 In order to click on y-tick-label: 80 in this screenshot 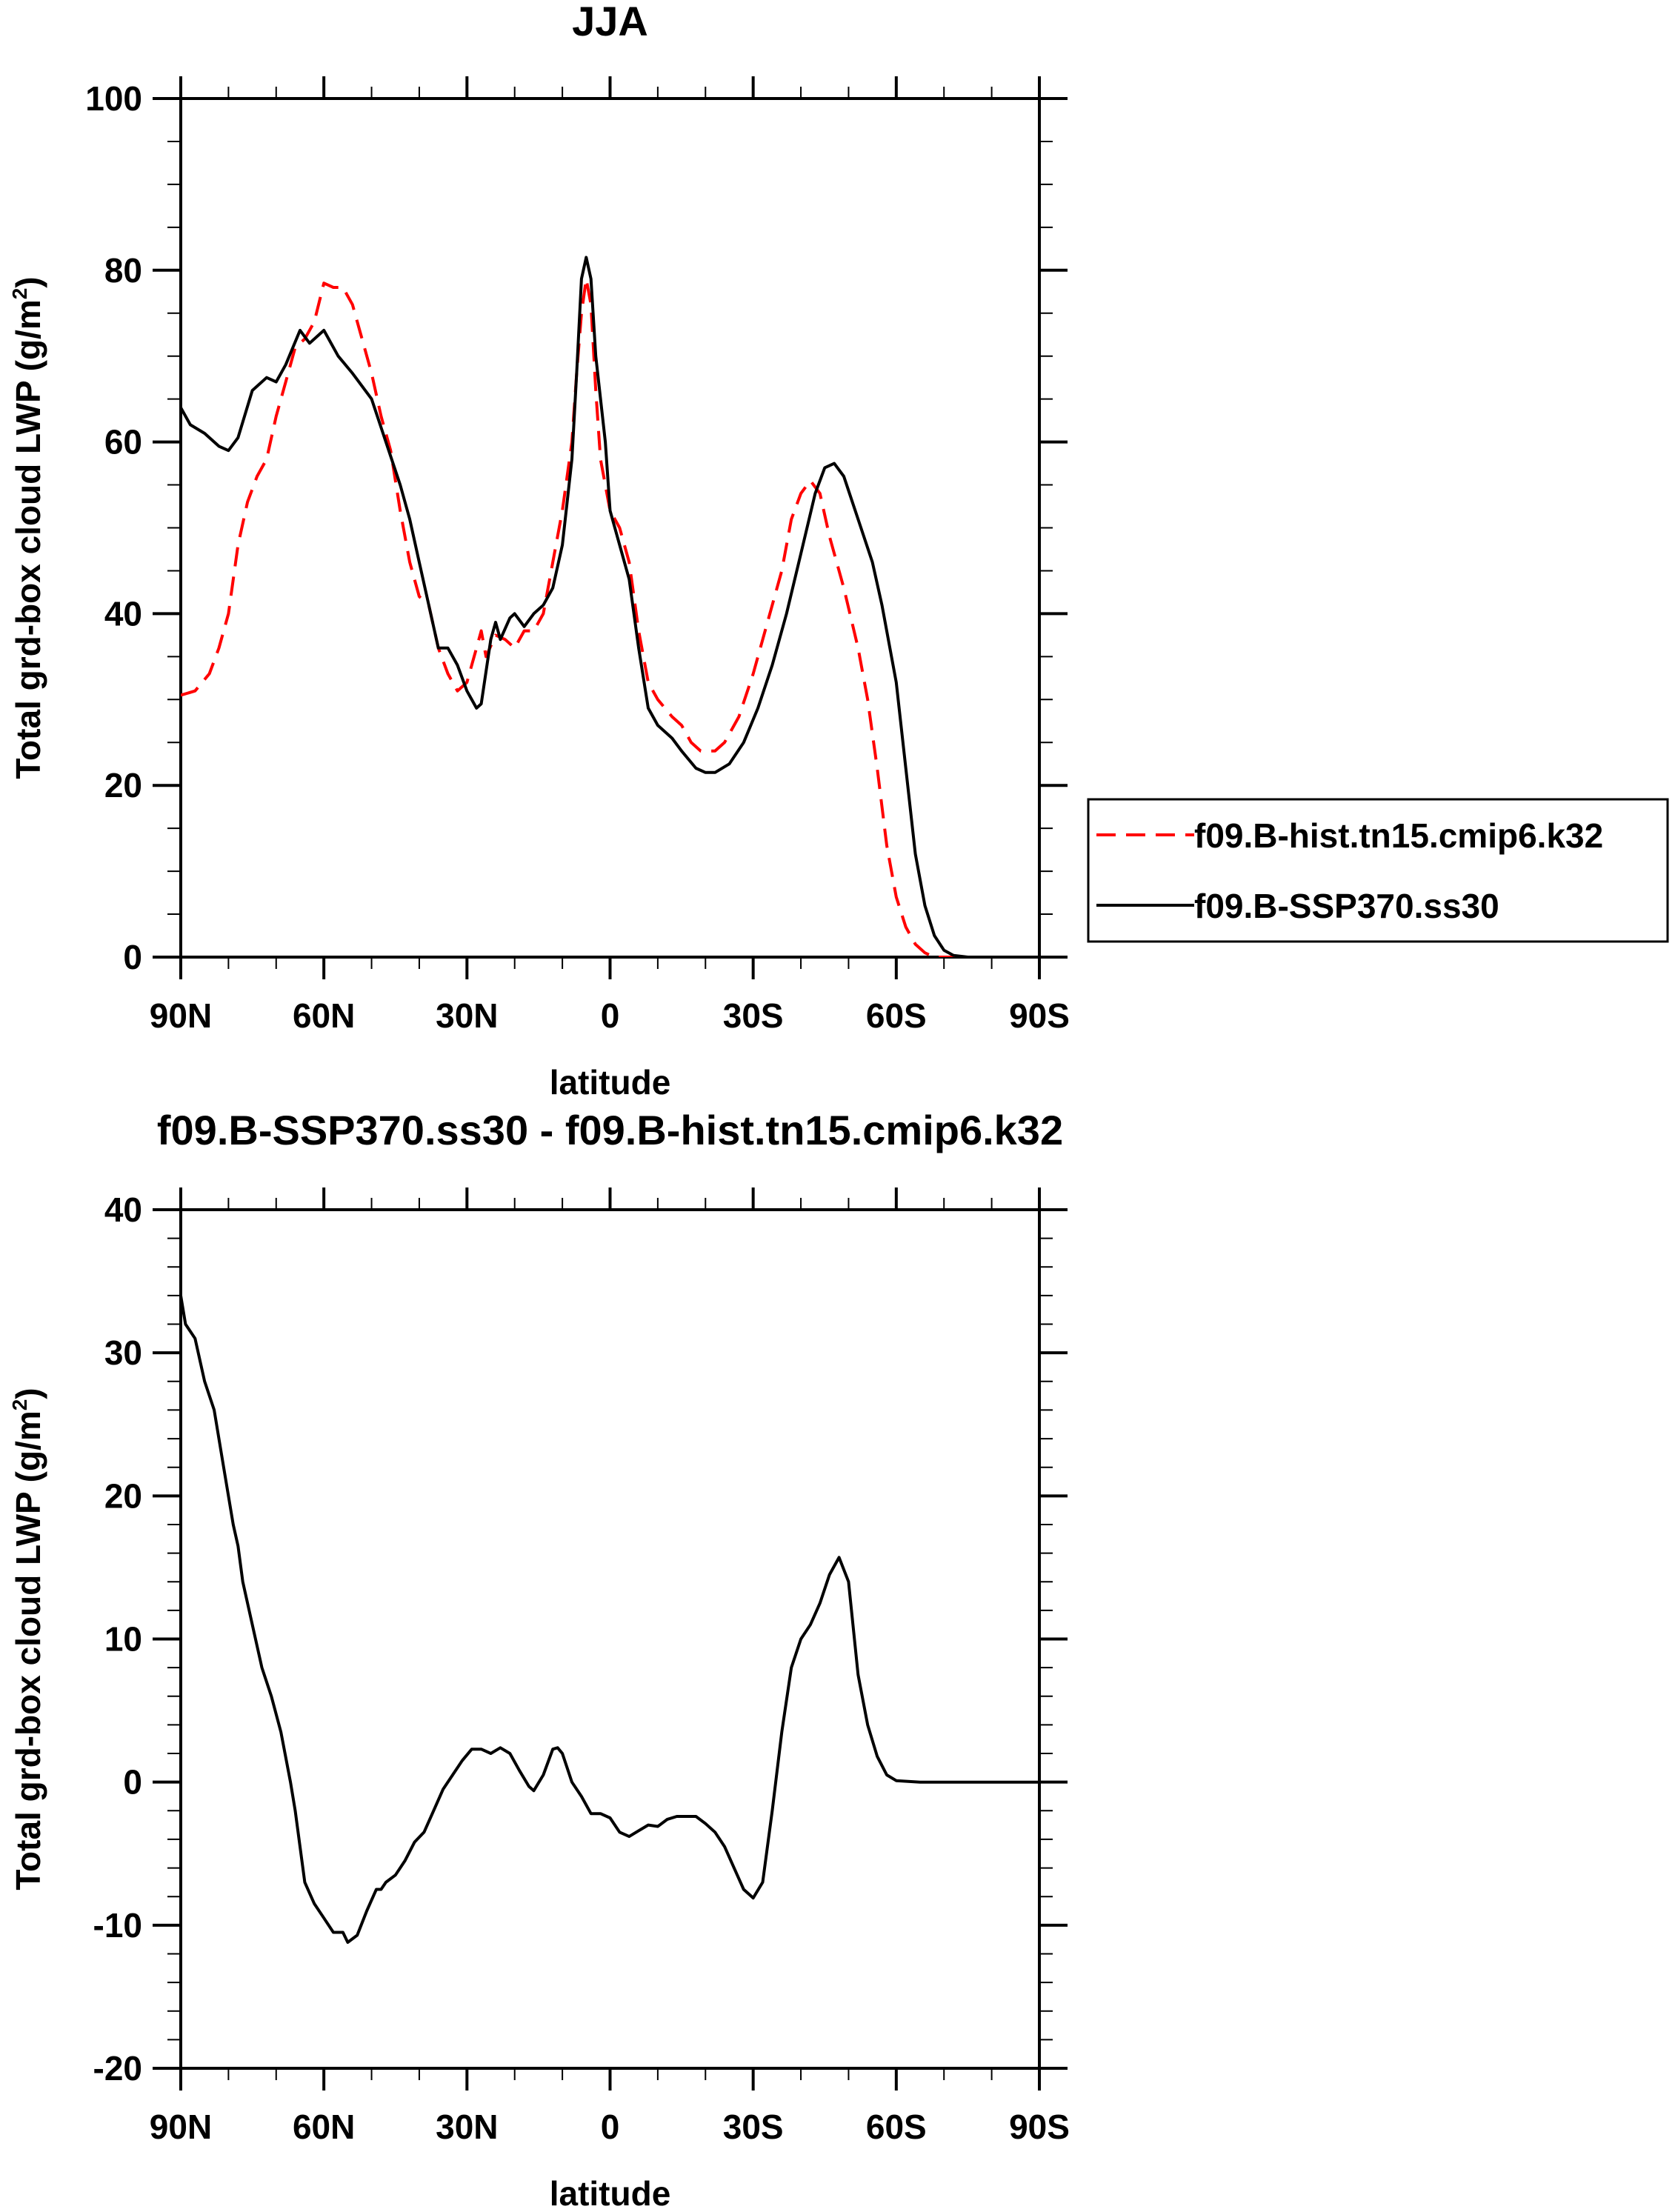, I will do `click(123, 270)`.